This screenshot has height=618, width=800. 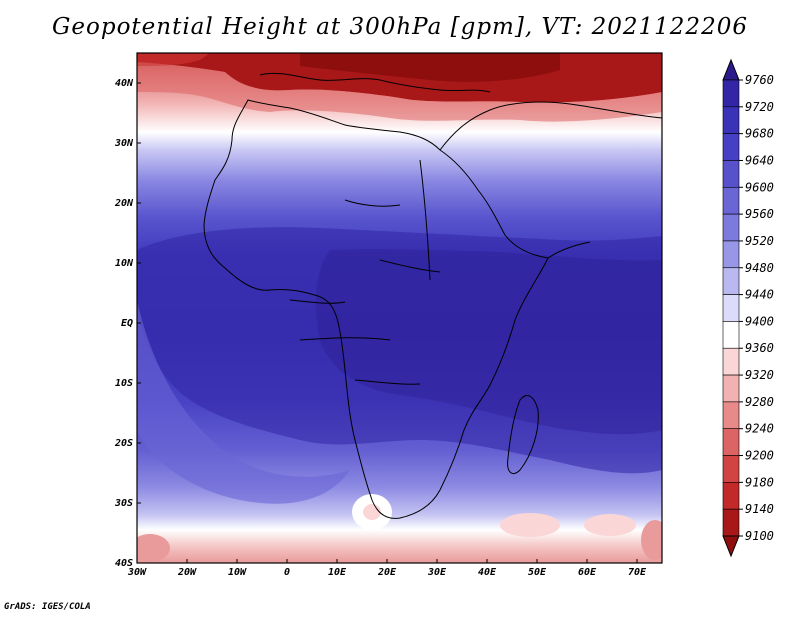 I want to click on colorbar-label: 9140, so click(x=759, y=509).